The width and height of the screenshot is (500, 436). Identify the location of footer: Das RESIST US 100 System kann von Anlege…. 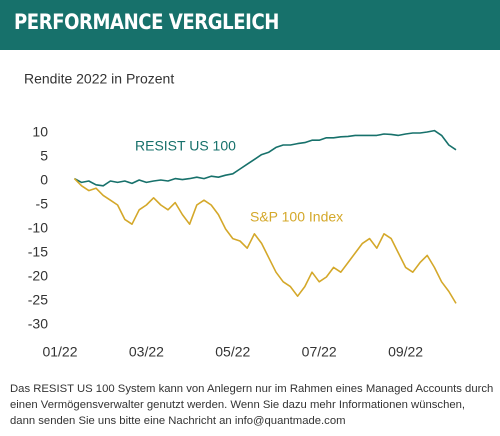
(252, 405).